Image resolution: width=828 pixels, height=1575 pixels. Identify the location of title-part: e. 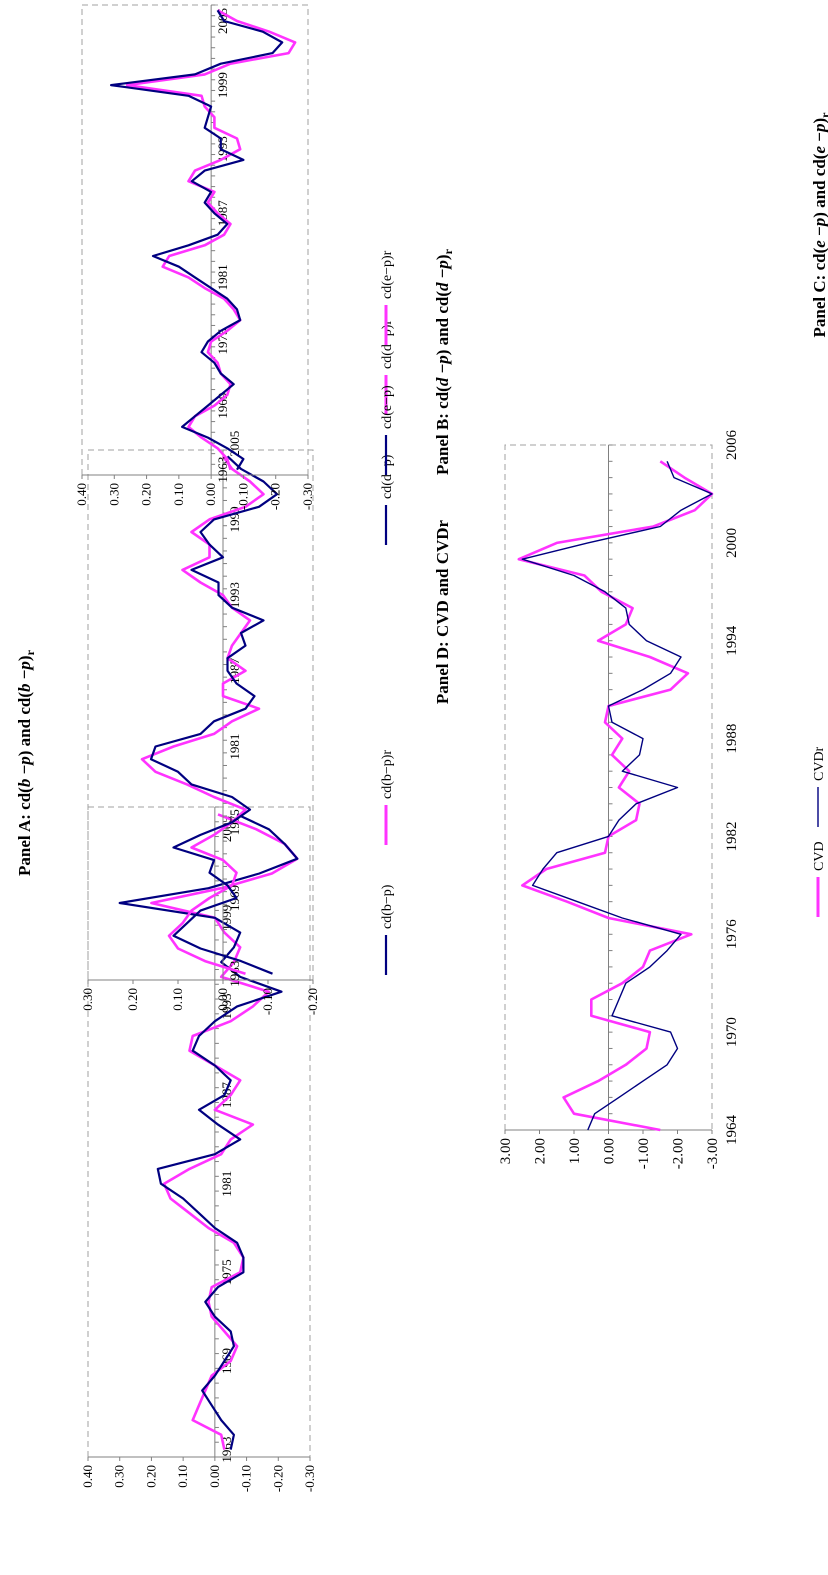
(819, 244).